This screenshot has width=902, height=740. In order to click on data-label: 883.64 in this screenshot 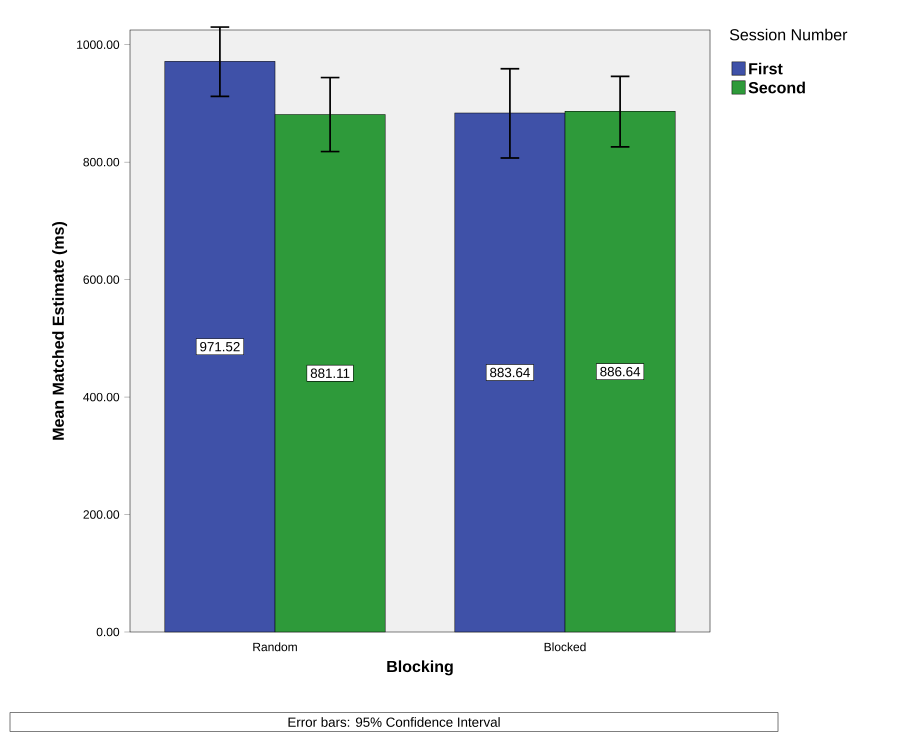, I will do `click(510, 373)`.